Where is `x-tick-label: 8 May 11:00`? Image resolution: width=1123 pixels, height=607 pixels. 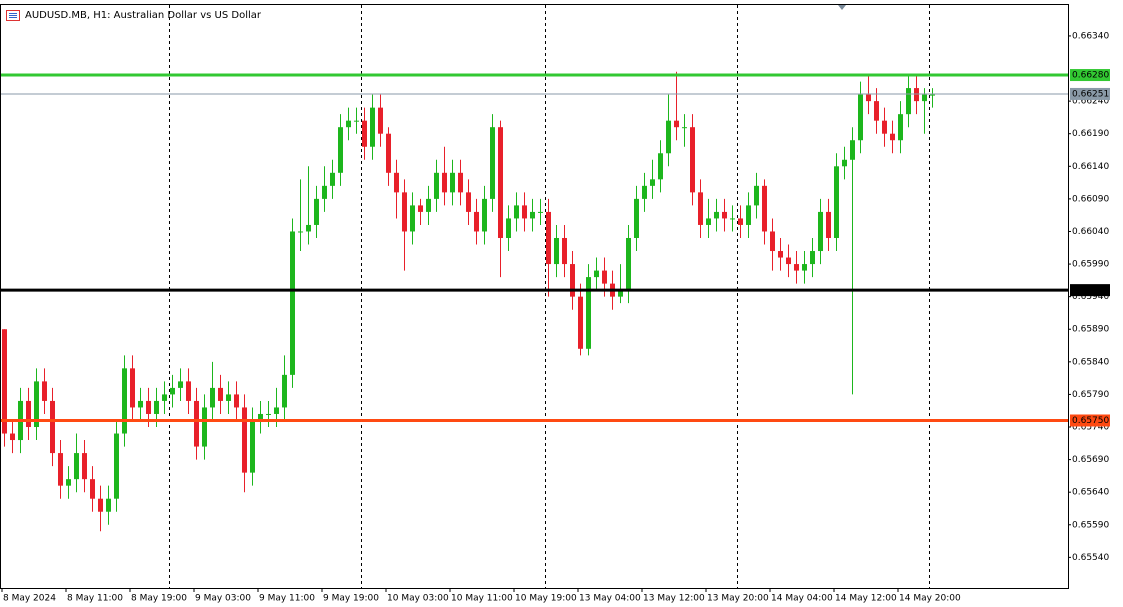
x-tick-label: 8 May 11:00 is located at coordinates (95, 599).